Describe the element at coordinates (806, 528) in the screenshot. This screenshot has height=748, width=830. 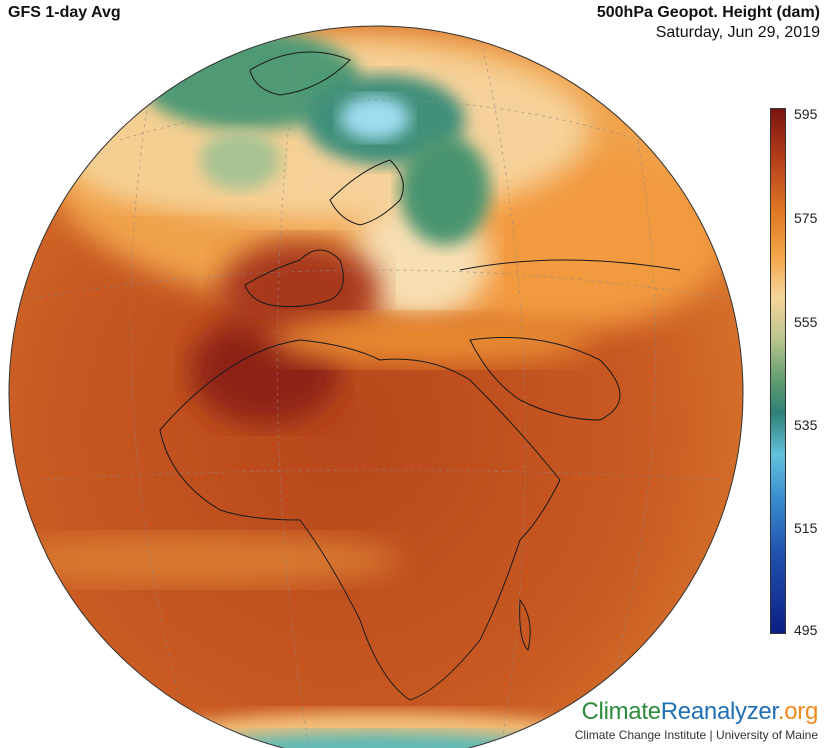
I see `colorbar-tick: 515` at that location.